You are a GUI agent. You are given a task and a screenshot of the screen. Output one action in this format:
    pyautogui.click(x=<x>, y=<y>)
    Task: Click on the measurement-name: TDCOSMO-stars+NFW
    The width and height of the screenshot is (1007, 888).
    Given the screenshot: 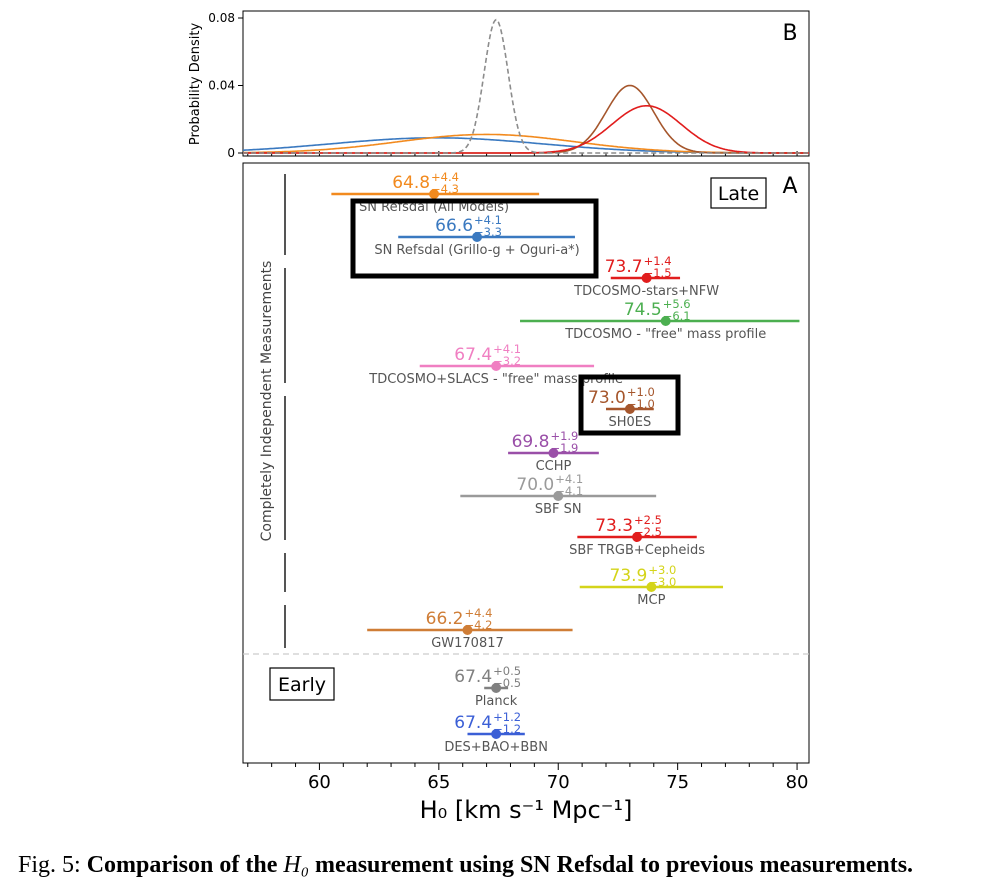 What is the action you would take?
    pyautogui.click(x=646, y=291)
    